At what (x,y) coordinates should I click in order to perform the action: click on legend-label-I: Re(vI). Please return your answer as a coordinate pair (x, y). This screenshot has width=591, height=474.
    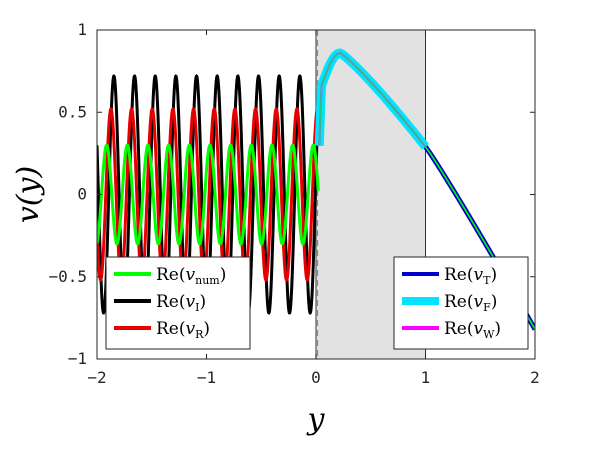
    Looking at the image, I should click on (181, 303).